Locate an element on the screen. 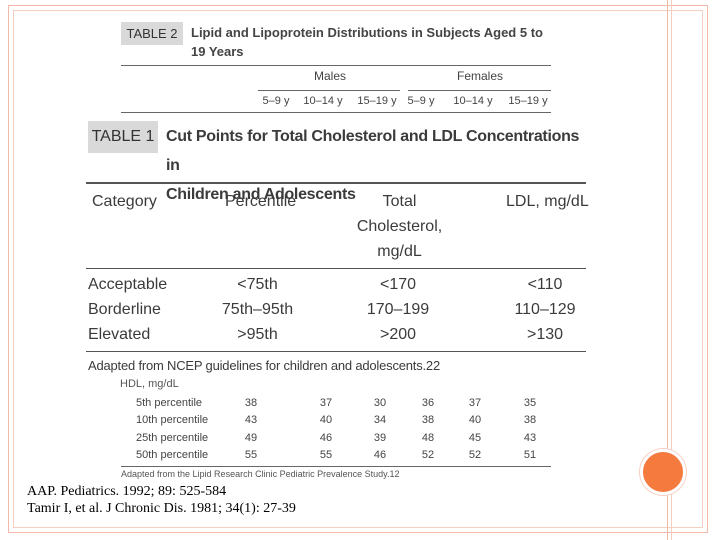  table1-header-category: Category is located at coordinates (124, 201).